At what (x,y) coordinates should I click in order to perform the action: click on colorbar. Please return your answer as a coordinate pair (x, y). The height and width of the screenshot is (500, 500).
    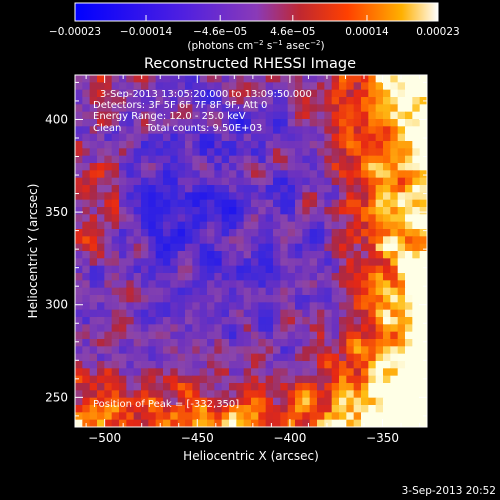
    Looking at the image, I should click on (256, 12).